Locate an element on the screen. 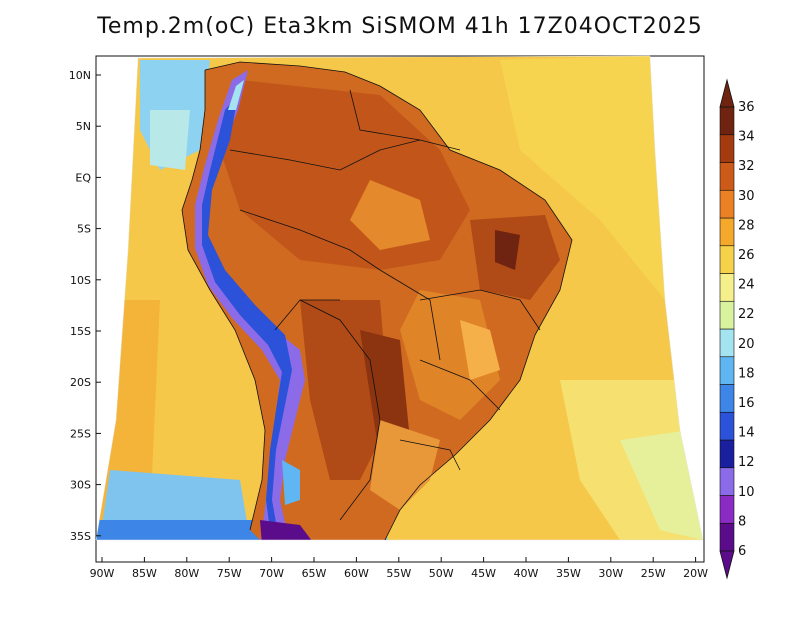  lon-label: 80W is located at coordinates (186, 573).